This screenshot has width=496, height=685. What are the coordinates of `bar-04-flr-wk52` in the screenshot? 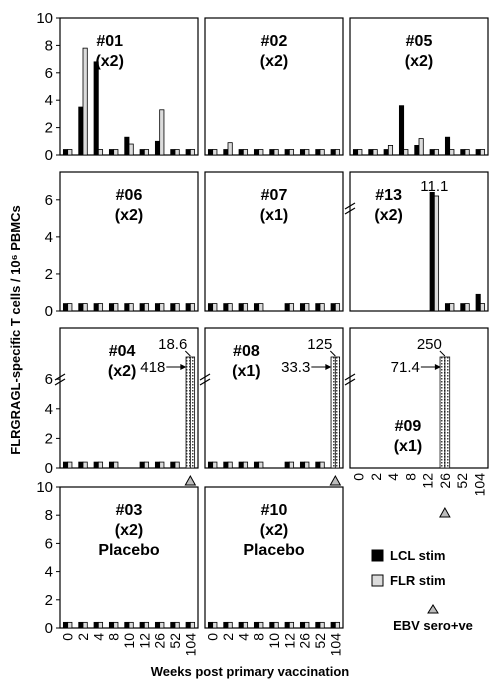 It's located at (177, 465).